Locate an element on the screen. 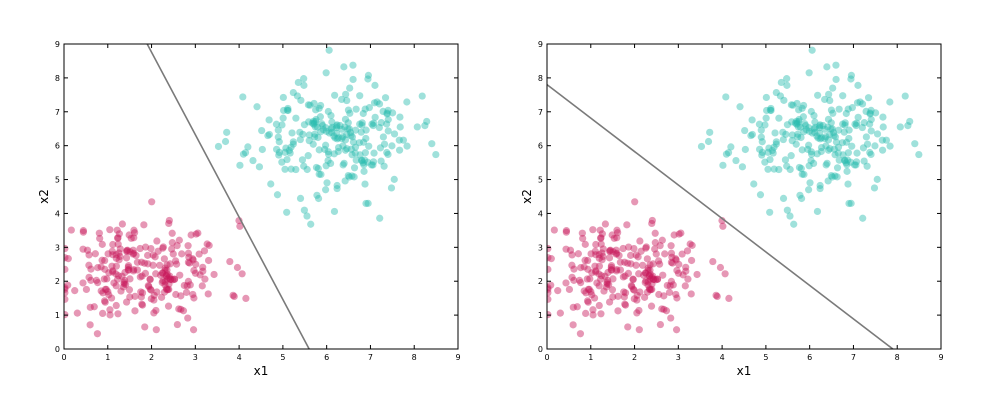 The image size is (1000, 412). x-tick-label: 0 is located at coordinates (63, 357).